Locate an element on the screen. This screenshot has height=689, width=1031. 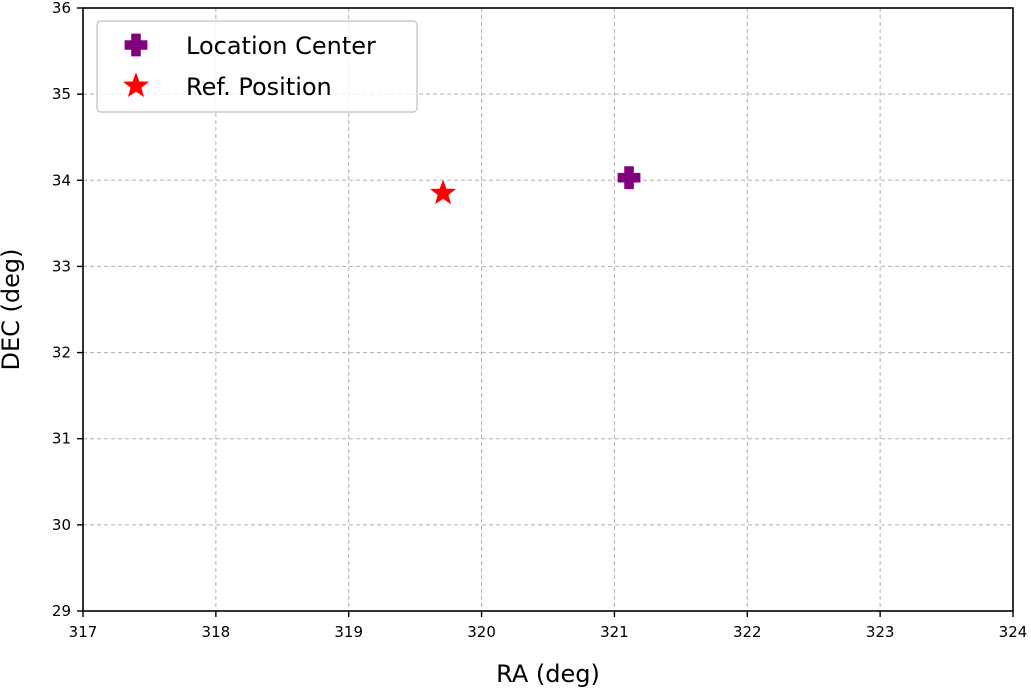
x-tick-label: 321 is located at coordinates (614, 632).